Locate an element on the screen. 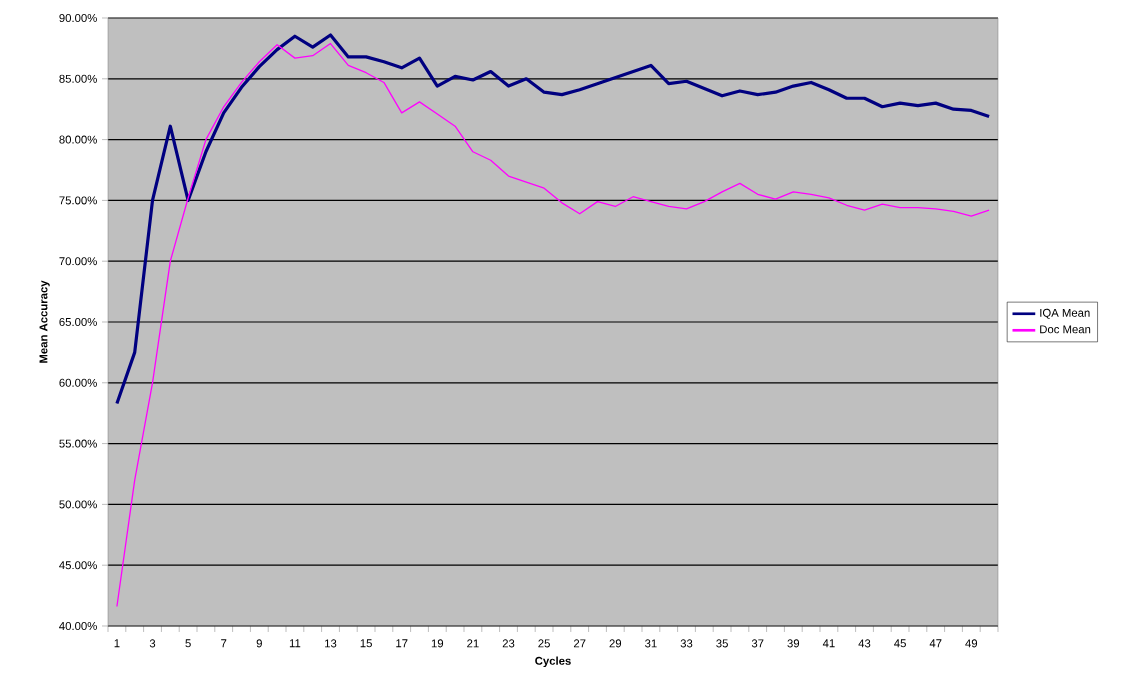 The height and width of the screenshot is (692, 1135). x-tick-label: 43 is located at coordinates (864, 643).